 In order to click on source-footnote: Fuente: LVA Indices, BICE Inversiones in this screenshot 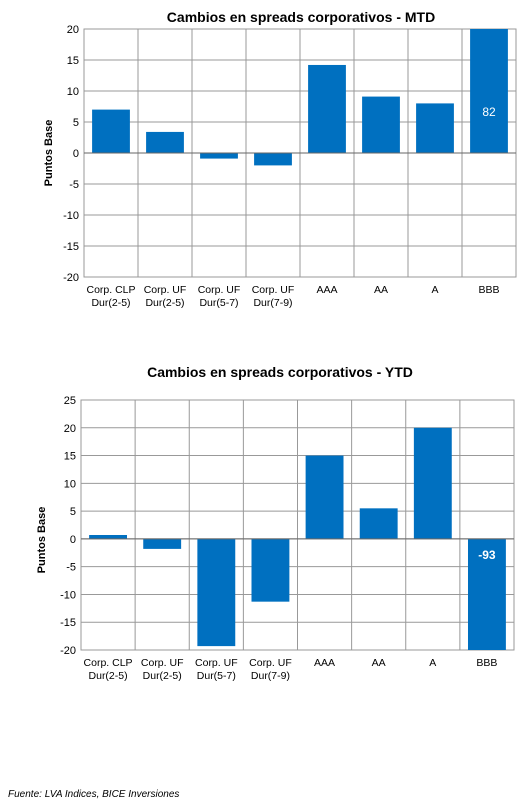, I will do `click(94, 794)`.